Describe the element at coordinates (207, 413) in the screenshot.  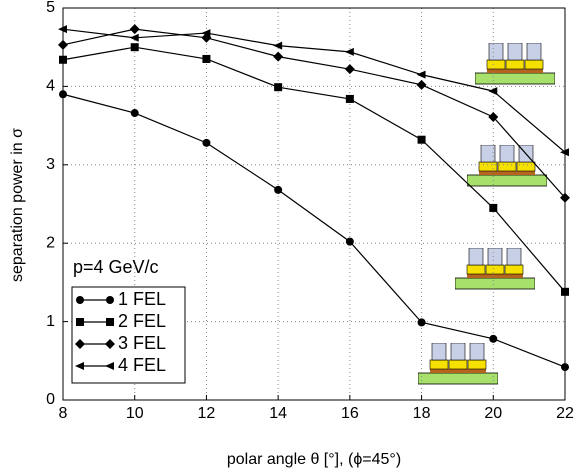
I see `x-tick-label: 12` at that location.